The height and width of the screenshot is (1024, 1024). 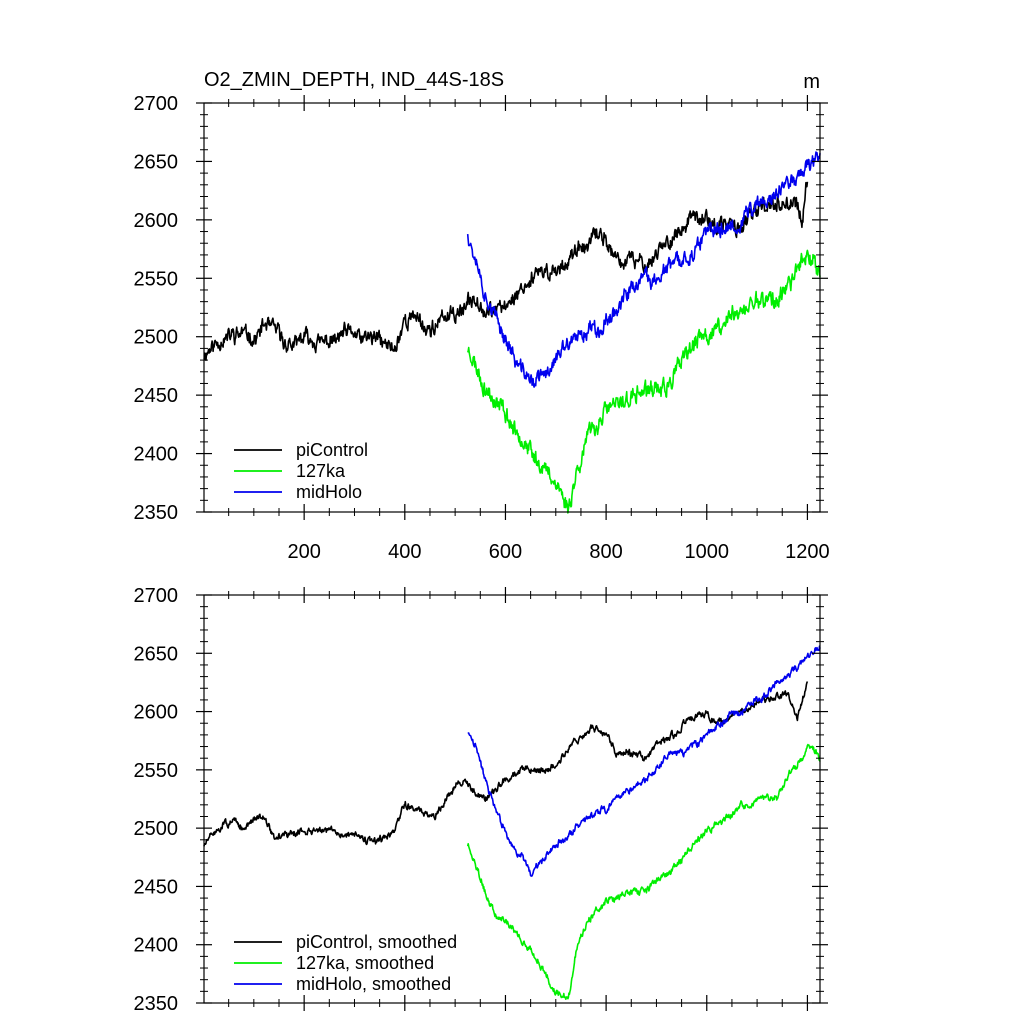 What do you see at coordinates (321, 471) in the screenshot?
I see `legend-label: 127ka` at bounding box center [321, 471].